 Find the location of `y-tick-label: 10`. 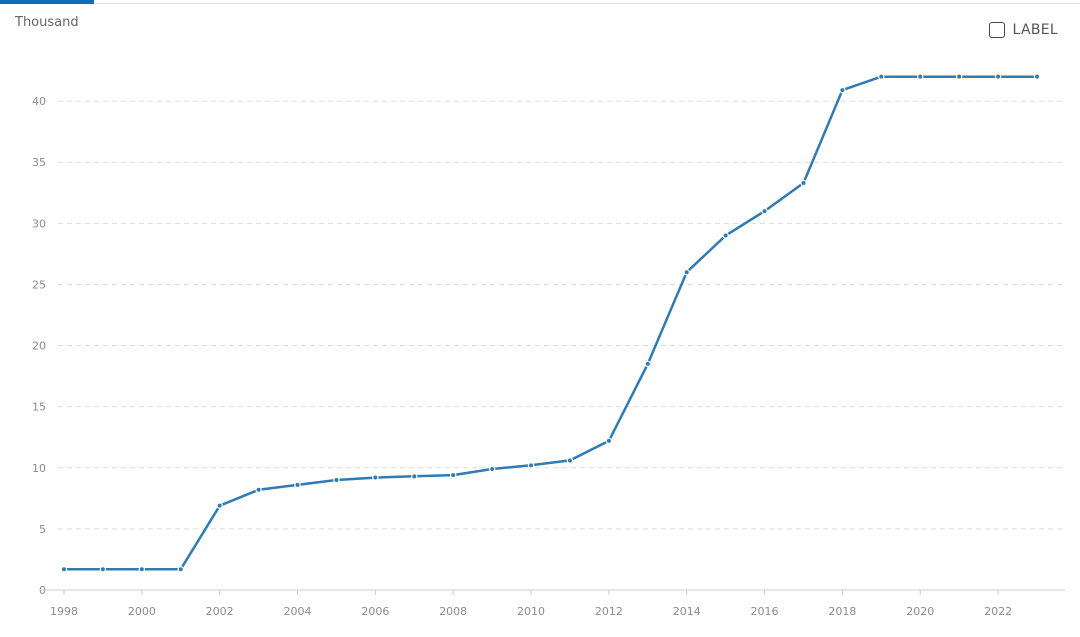

y-tick-label: 10 is located at coordinates (39, 468).